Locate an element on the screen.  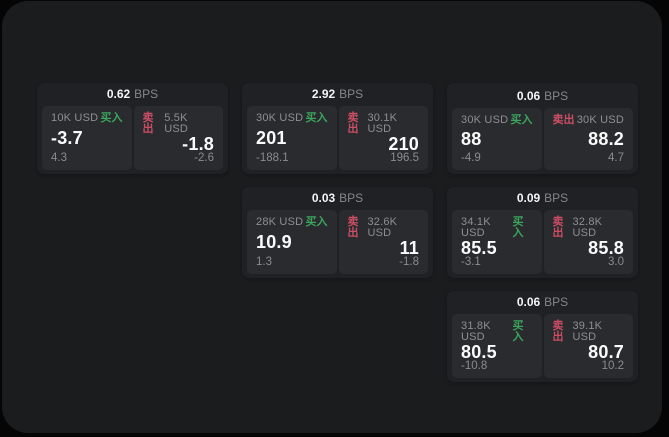
buy-delta: -10.8 is located at coordinates (474, 365).